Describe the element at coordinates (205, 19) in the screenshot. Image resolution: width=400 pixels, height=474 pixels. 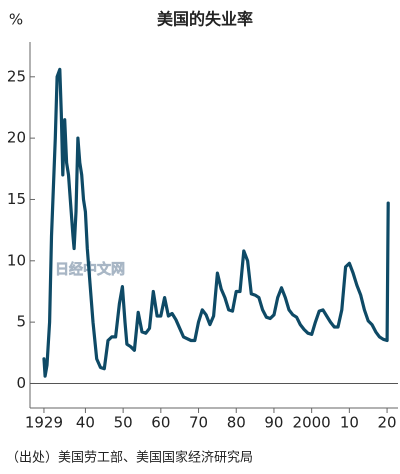
I see `chart-title: 美国的失业率` at that location.